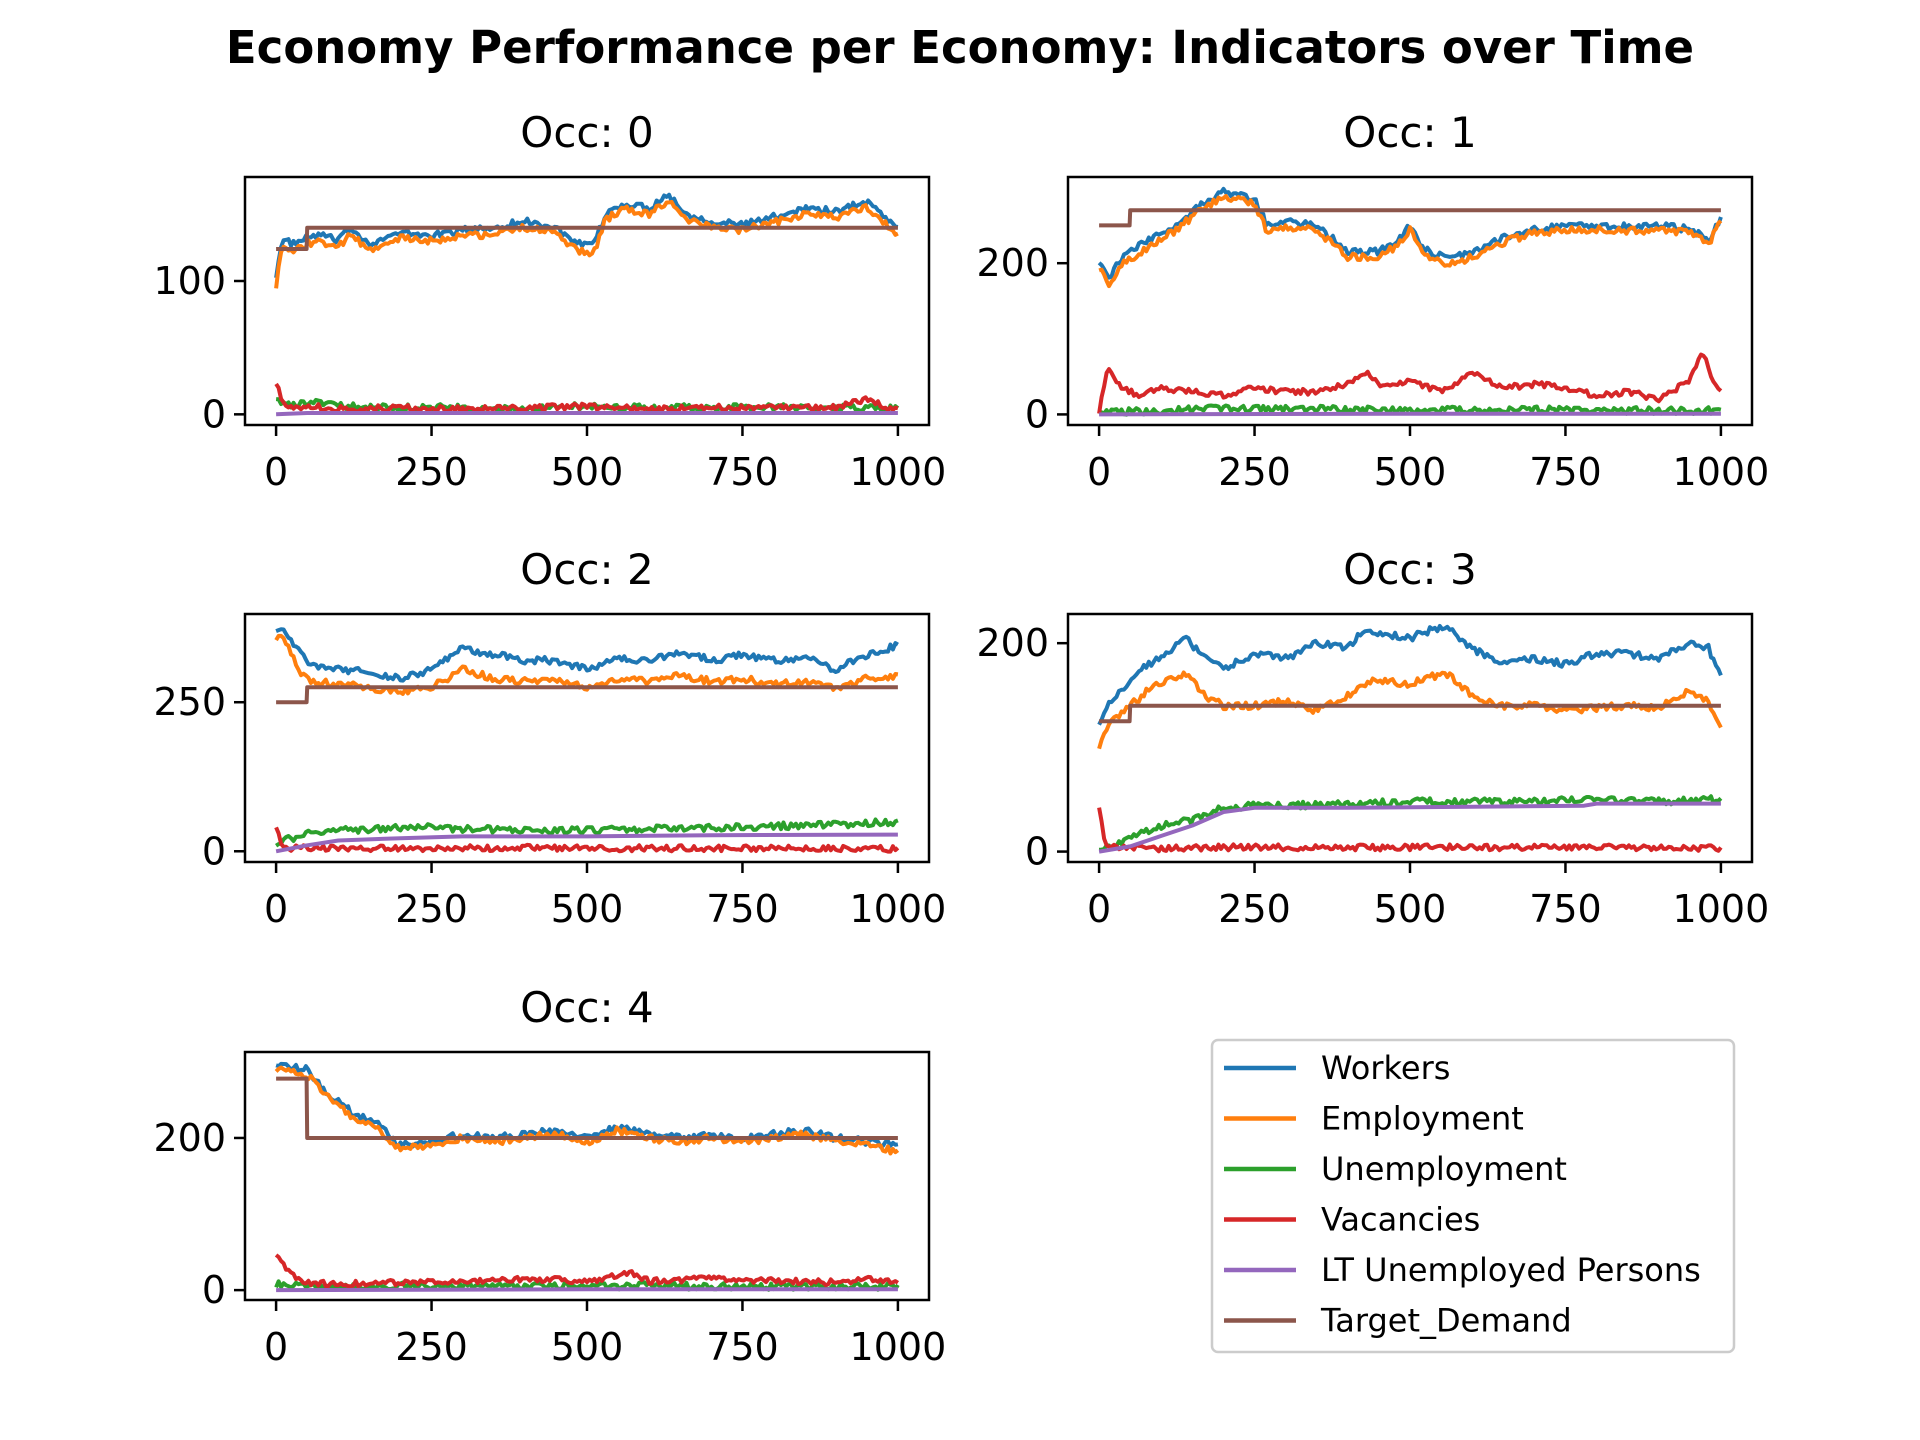 Image resolution: width=1920 pixels, height=1440 pixels. I want to click on legend-label-target-demand: Target_Demand, so click(1446, 1321).